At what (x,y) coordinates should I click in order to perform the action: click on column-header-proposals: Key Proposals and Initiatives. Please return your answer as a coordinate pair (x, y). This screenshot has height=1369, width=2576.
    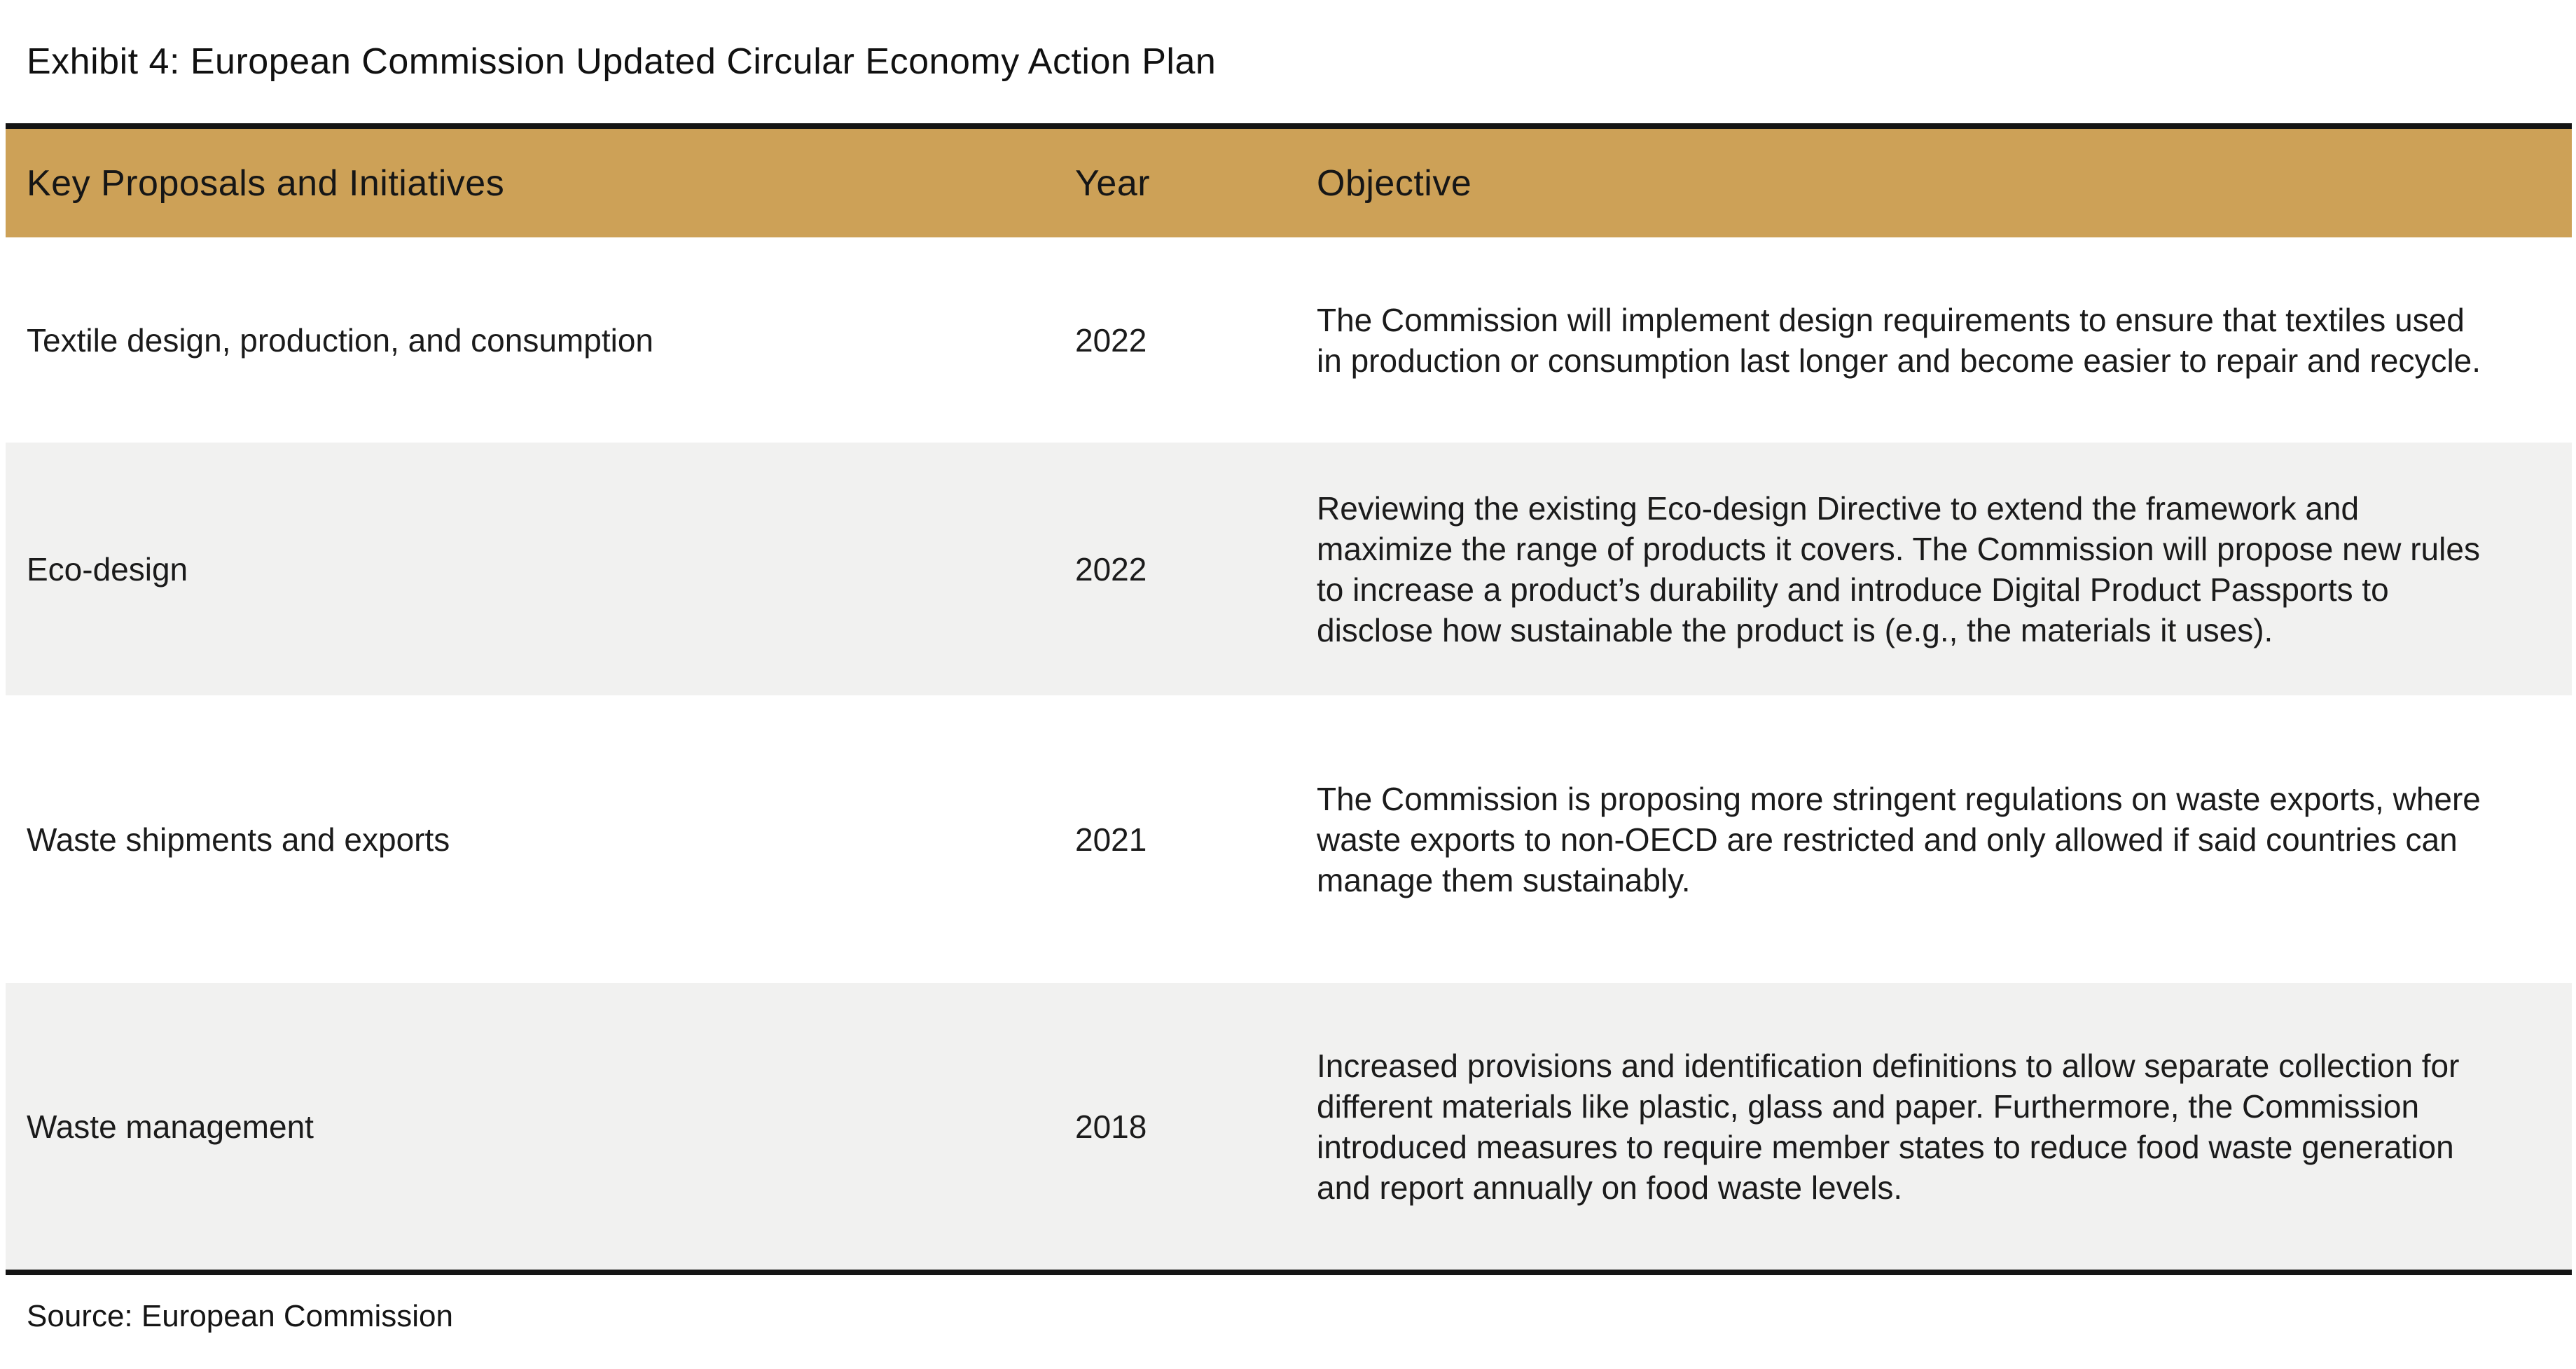
    Looking at the image, I should click on (266, 183).